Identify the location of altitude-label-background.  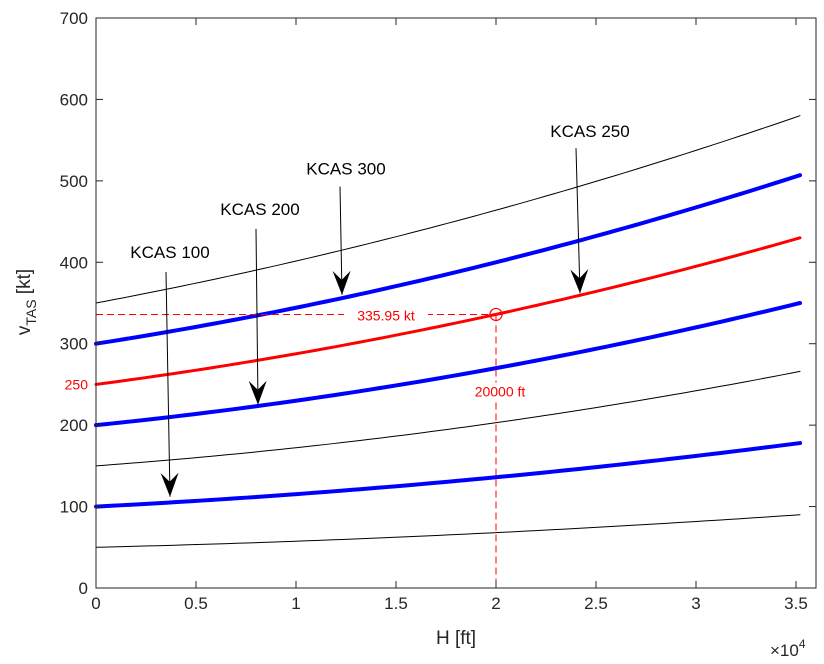
(500, 391).